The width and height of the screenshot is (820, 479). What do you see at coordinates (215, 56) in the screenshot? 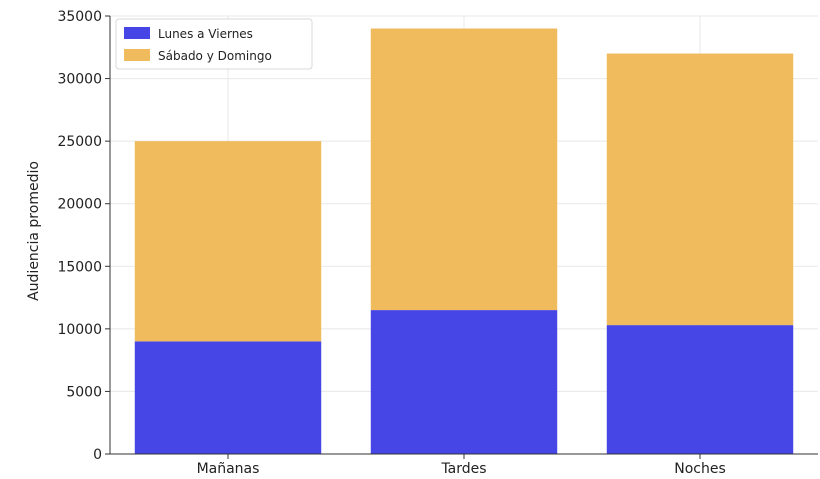
I see `legend-label: Sábado y Domingo` at bounding box center [215, 56].